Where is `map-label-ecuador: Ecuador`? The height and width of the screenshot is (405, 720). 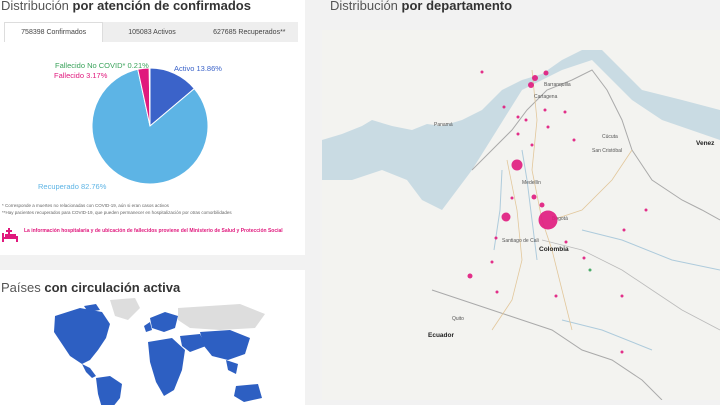
map-label-ecuador: Ecuador is located at coordinates (441, 335).